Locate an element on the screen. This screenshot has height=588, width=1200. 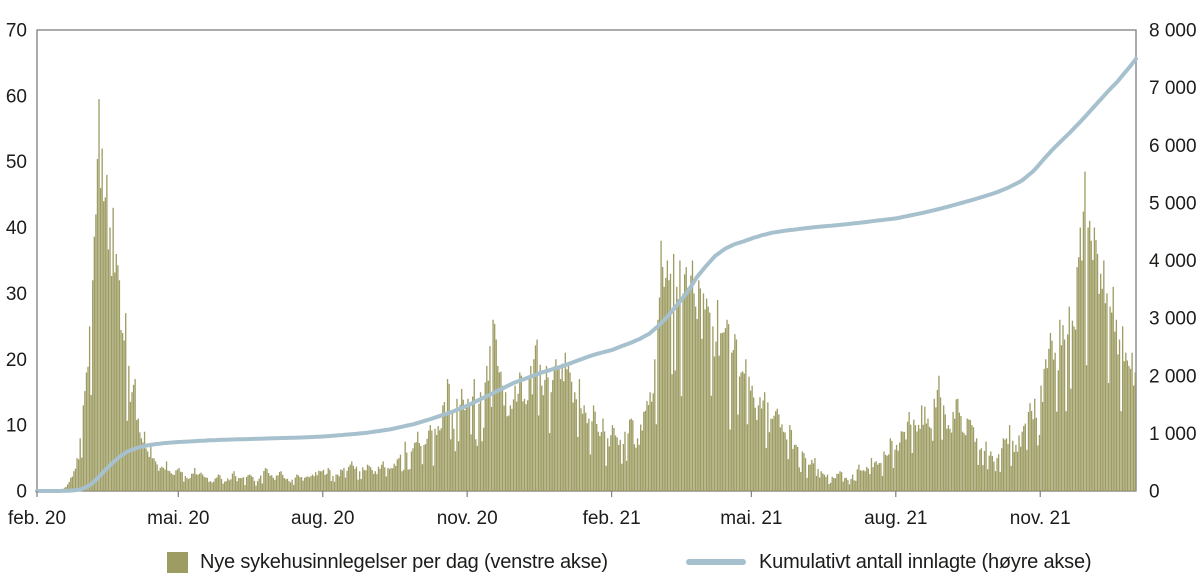
legend-item-cumulative: Kumulativt antall innlagte (høyre akse) is located at coordinates (889, 562).